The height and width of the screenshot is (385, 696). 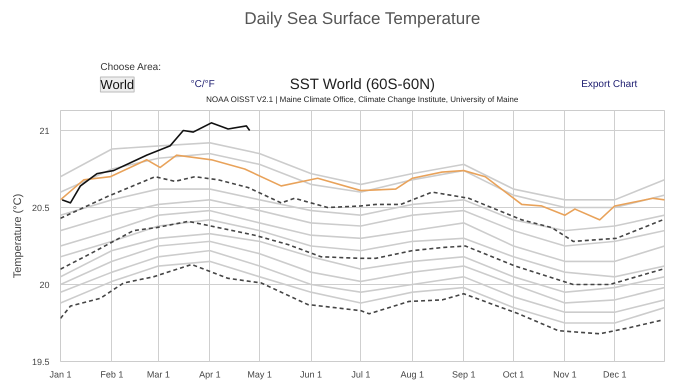 What do you see at coordinates (360, 375) in the screenshot?
I see `x-tick-label: Jul 1` at bounding box center [360, 375].